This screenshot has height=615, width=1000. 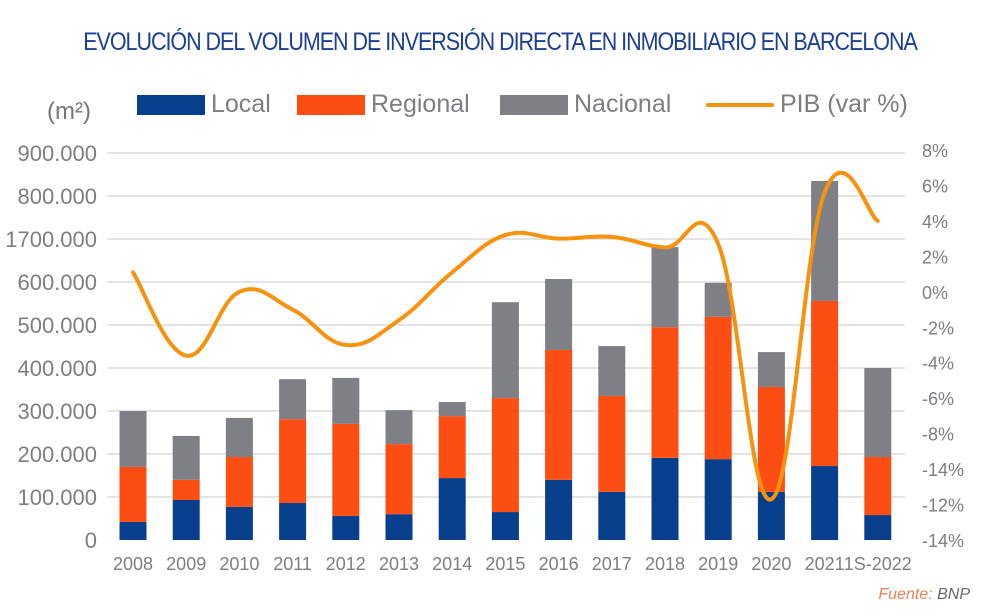 I want to click on bar-local-2014, so click(x=452, y=509).